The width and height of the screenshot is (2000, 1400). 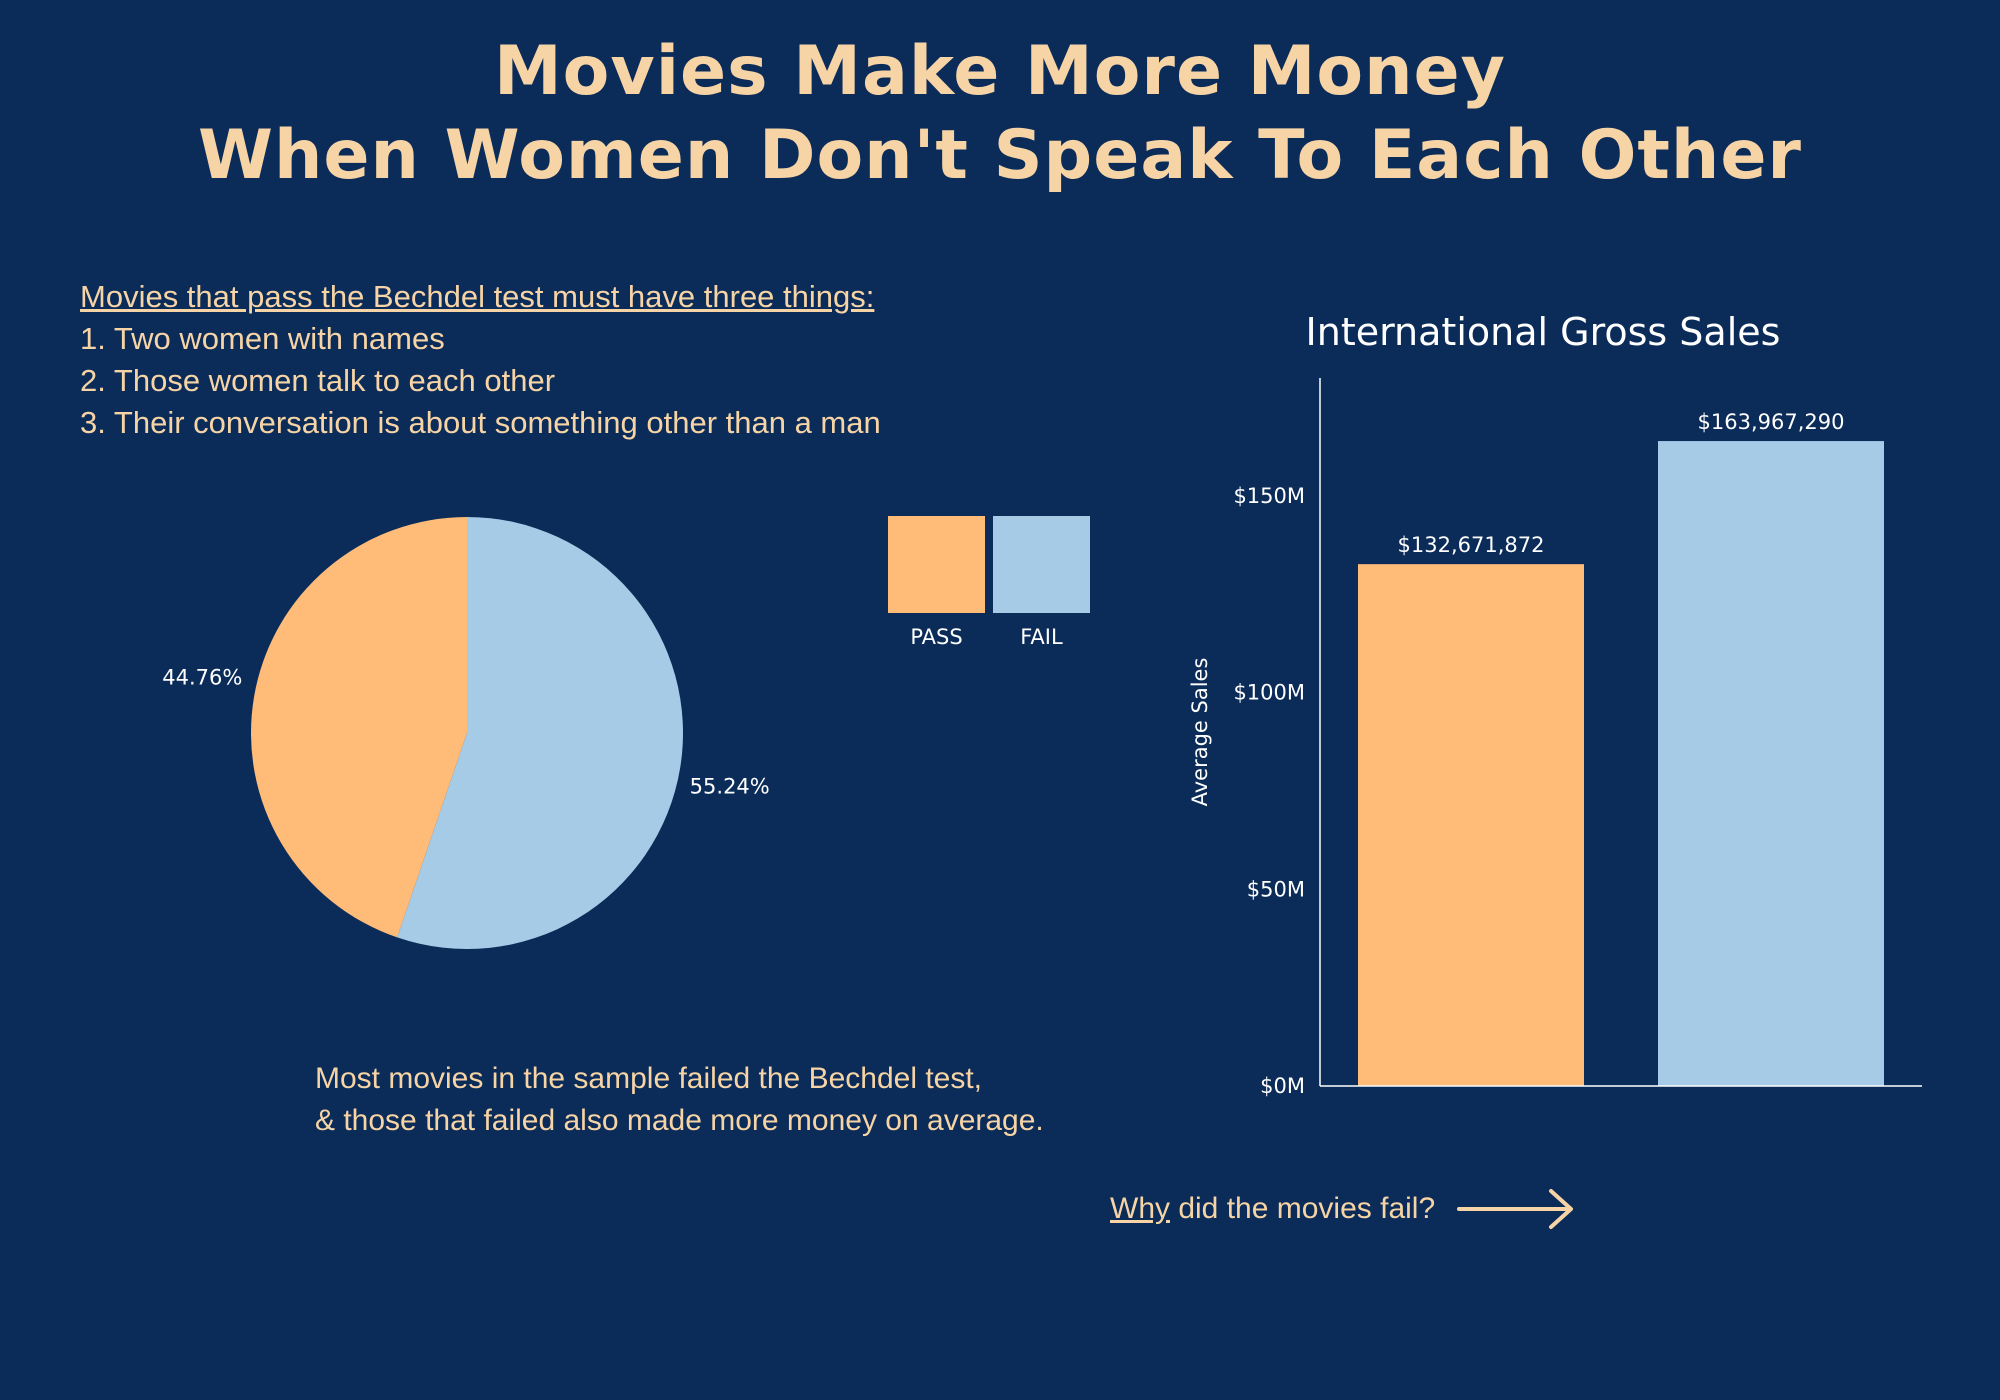 I want to click on pie-label-pass: 44.76%, so click(x=202, y=678).